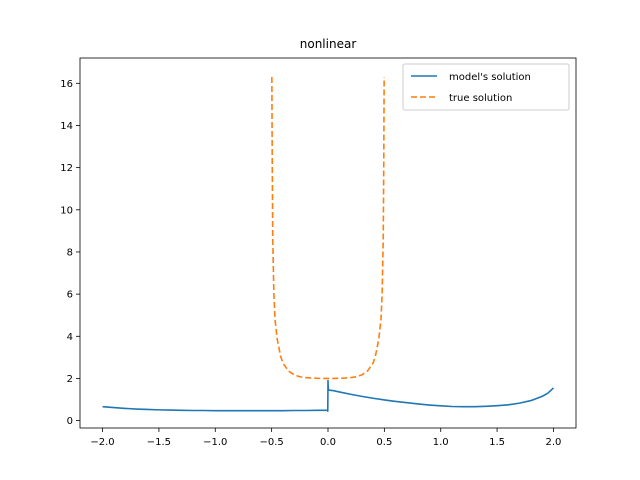  I want to click on y-tick-label: 8, so click(70, 252).